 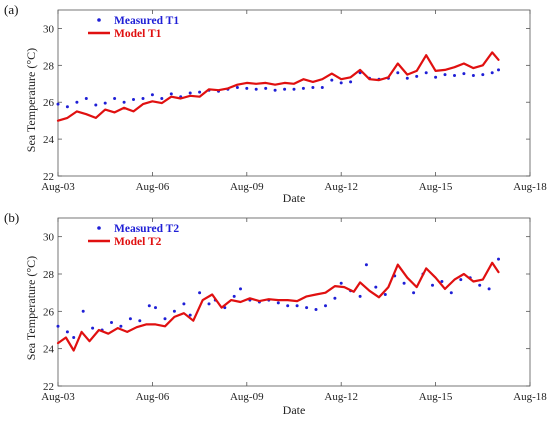 What do you see at coordinates (138, 34) in the screenshot?
I see `legend-label: Model T1` at bounding box center [138, 34].